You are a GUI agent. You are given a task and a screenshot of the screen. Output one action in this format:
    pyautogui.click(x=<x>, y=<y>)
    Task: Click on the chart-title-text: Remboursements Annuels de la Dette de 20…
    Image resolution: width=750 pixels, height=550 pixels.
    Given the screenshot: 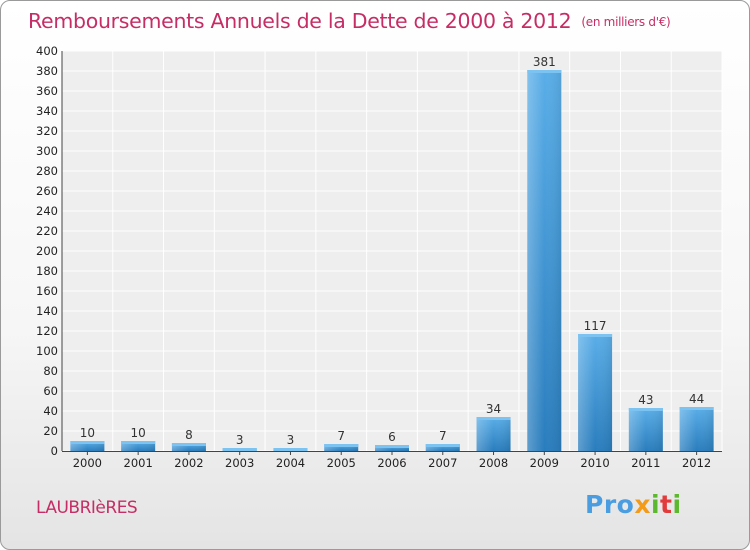 What is the action you would take?
    pyautogui.click(x=300, y=21)
    